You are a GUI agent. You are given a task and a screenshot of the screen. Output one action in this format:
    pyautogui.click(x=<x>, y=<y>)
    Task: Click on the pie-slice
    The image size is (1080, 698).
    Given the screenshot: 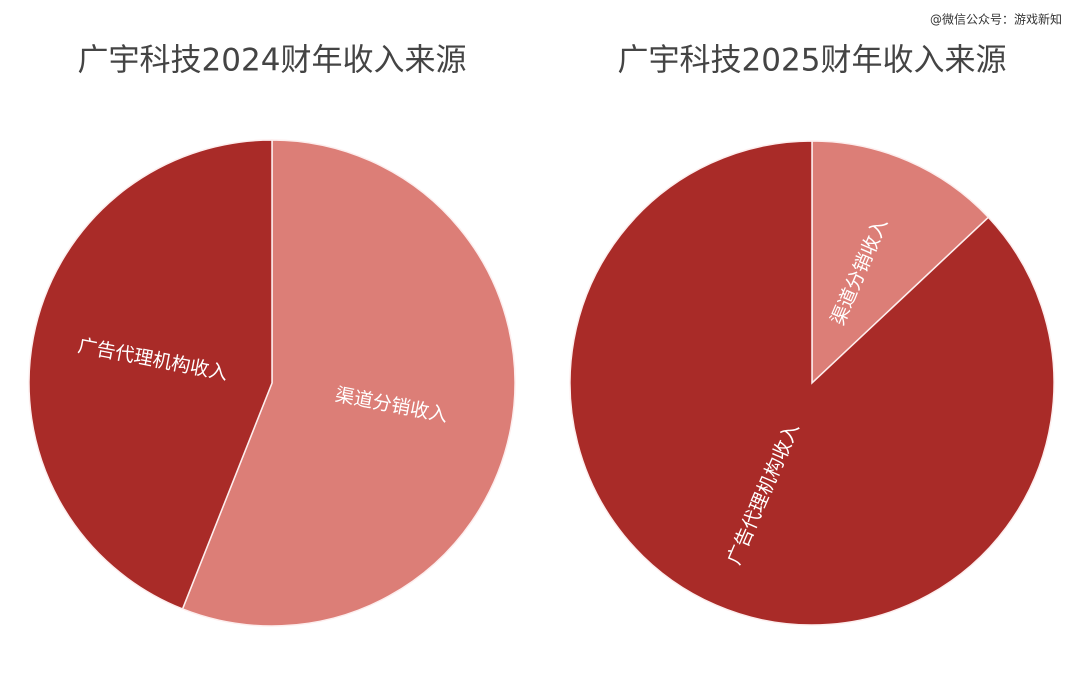 What is the action you would take?
    pyautogui.click(x=900, y=262)
    